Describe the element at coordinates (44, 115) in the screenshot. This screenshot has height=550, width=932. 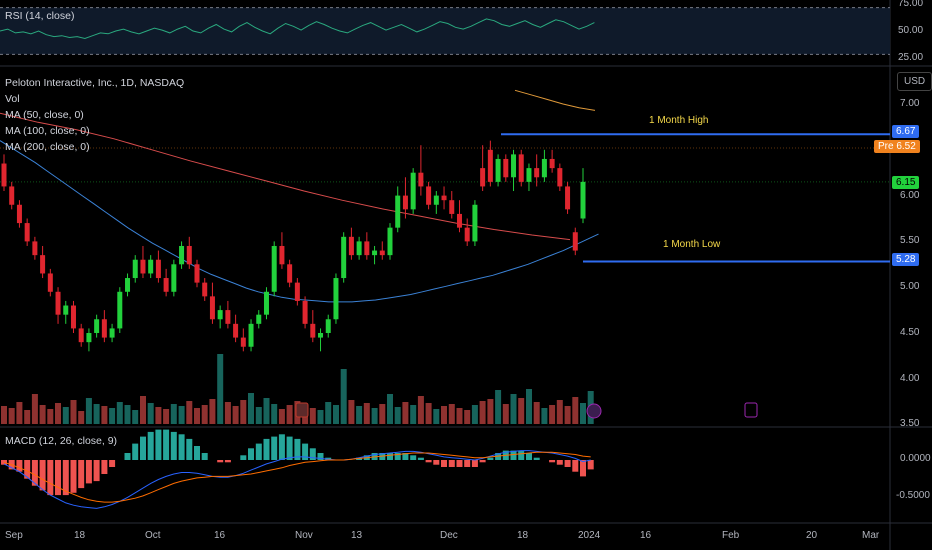
I see `ma50-label: MA (50, close, 0)` at that location.